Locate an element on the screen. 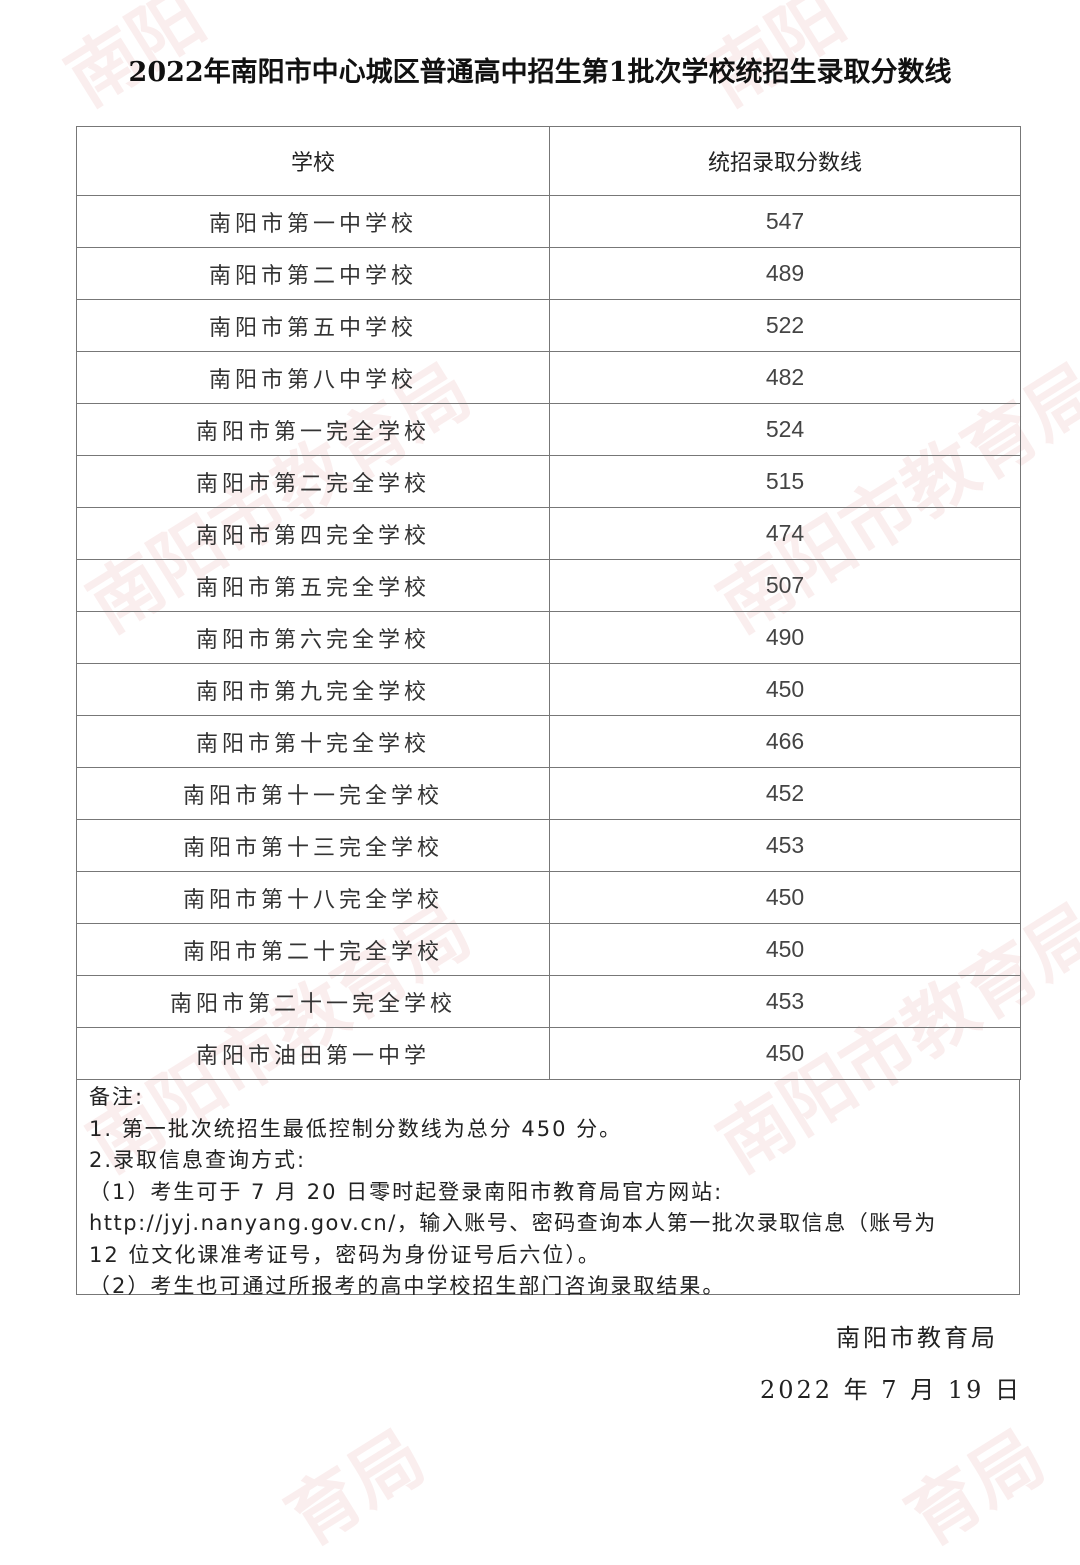 The height and width of the screenshot is (1565, 1080). school-name: 南阳市第五完全学校 is located at coordinates (313, 585).